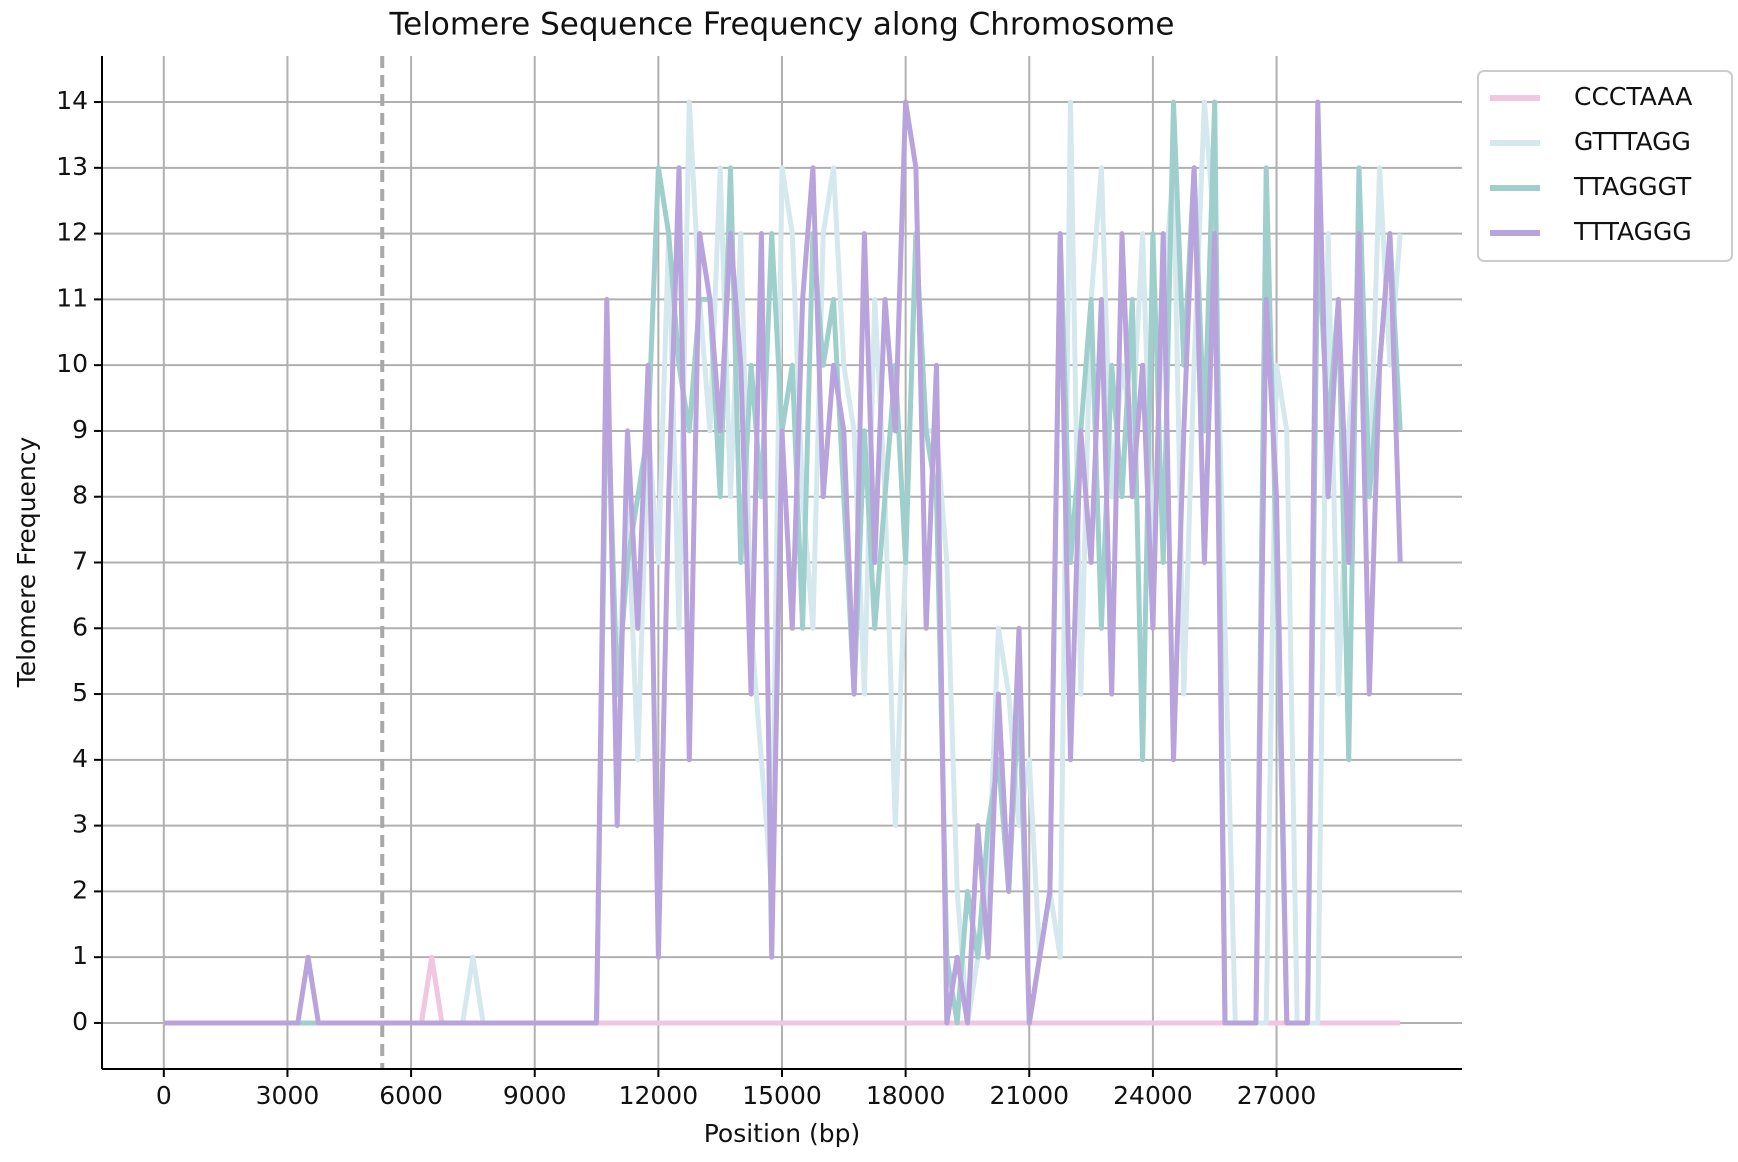 The height and width of the screenshot is (1162, 1738). I want to click on x-tick-label: 15000, so click(782, 1095).